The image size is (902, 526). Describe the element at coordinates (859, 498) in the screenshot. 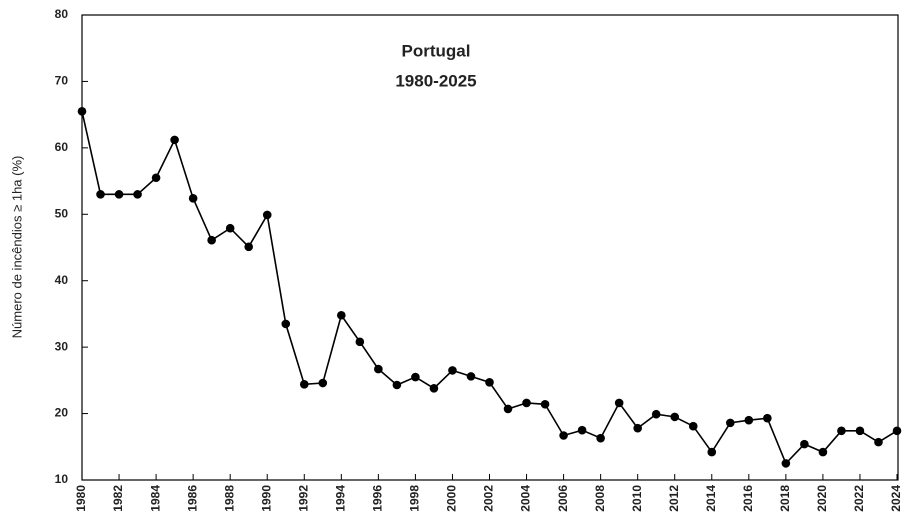

I see `x-tick-label: 2022` at that location.